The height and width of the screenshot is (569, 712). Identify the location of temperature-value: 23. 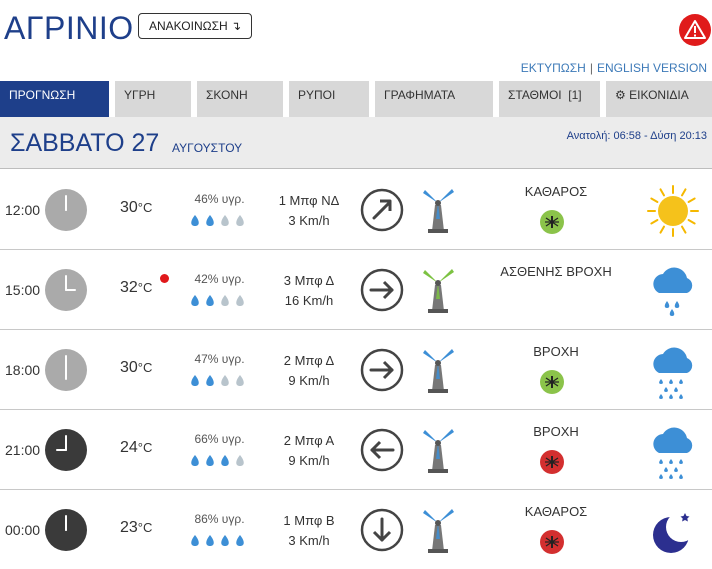
(129, 527).